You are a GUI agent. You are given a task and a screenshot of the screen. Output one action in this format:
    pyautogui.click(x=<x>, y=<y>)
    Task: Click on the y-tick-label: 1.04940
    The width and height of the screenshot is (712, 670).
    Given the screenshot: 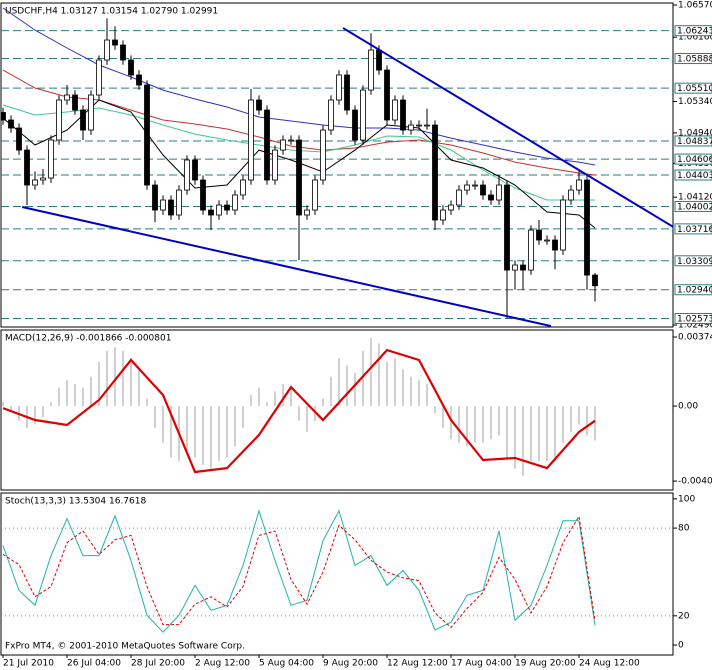 What is the action you would take?
    pyautogui.click(x=695, y=133)
    